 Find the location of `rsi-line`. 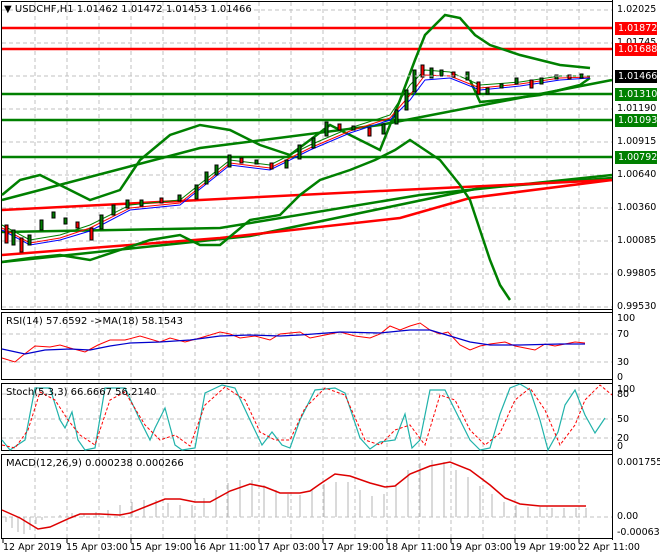

rsi-line is located at coordinates (293, 342).